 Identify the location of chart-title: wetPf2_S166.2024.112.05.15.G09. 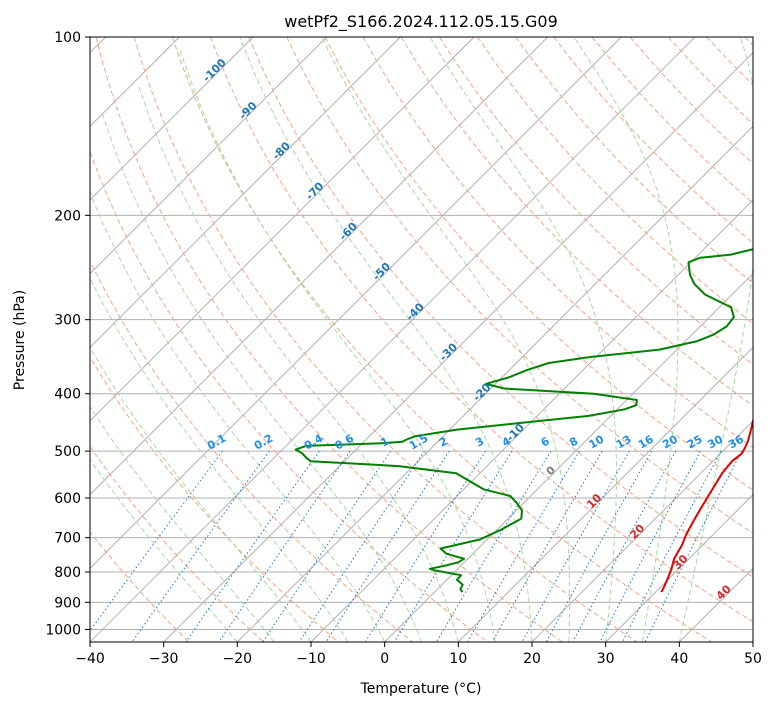
(421, 22).